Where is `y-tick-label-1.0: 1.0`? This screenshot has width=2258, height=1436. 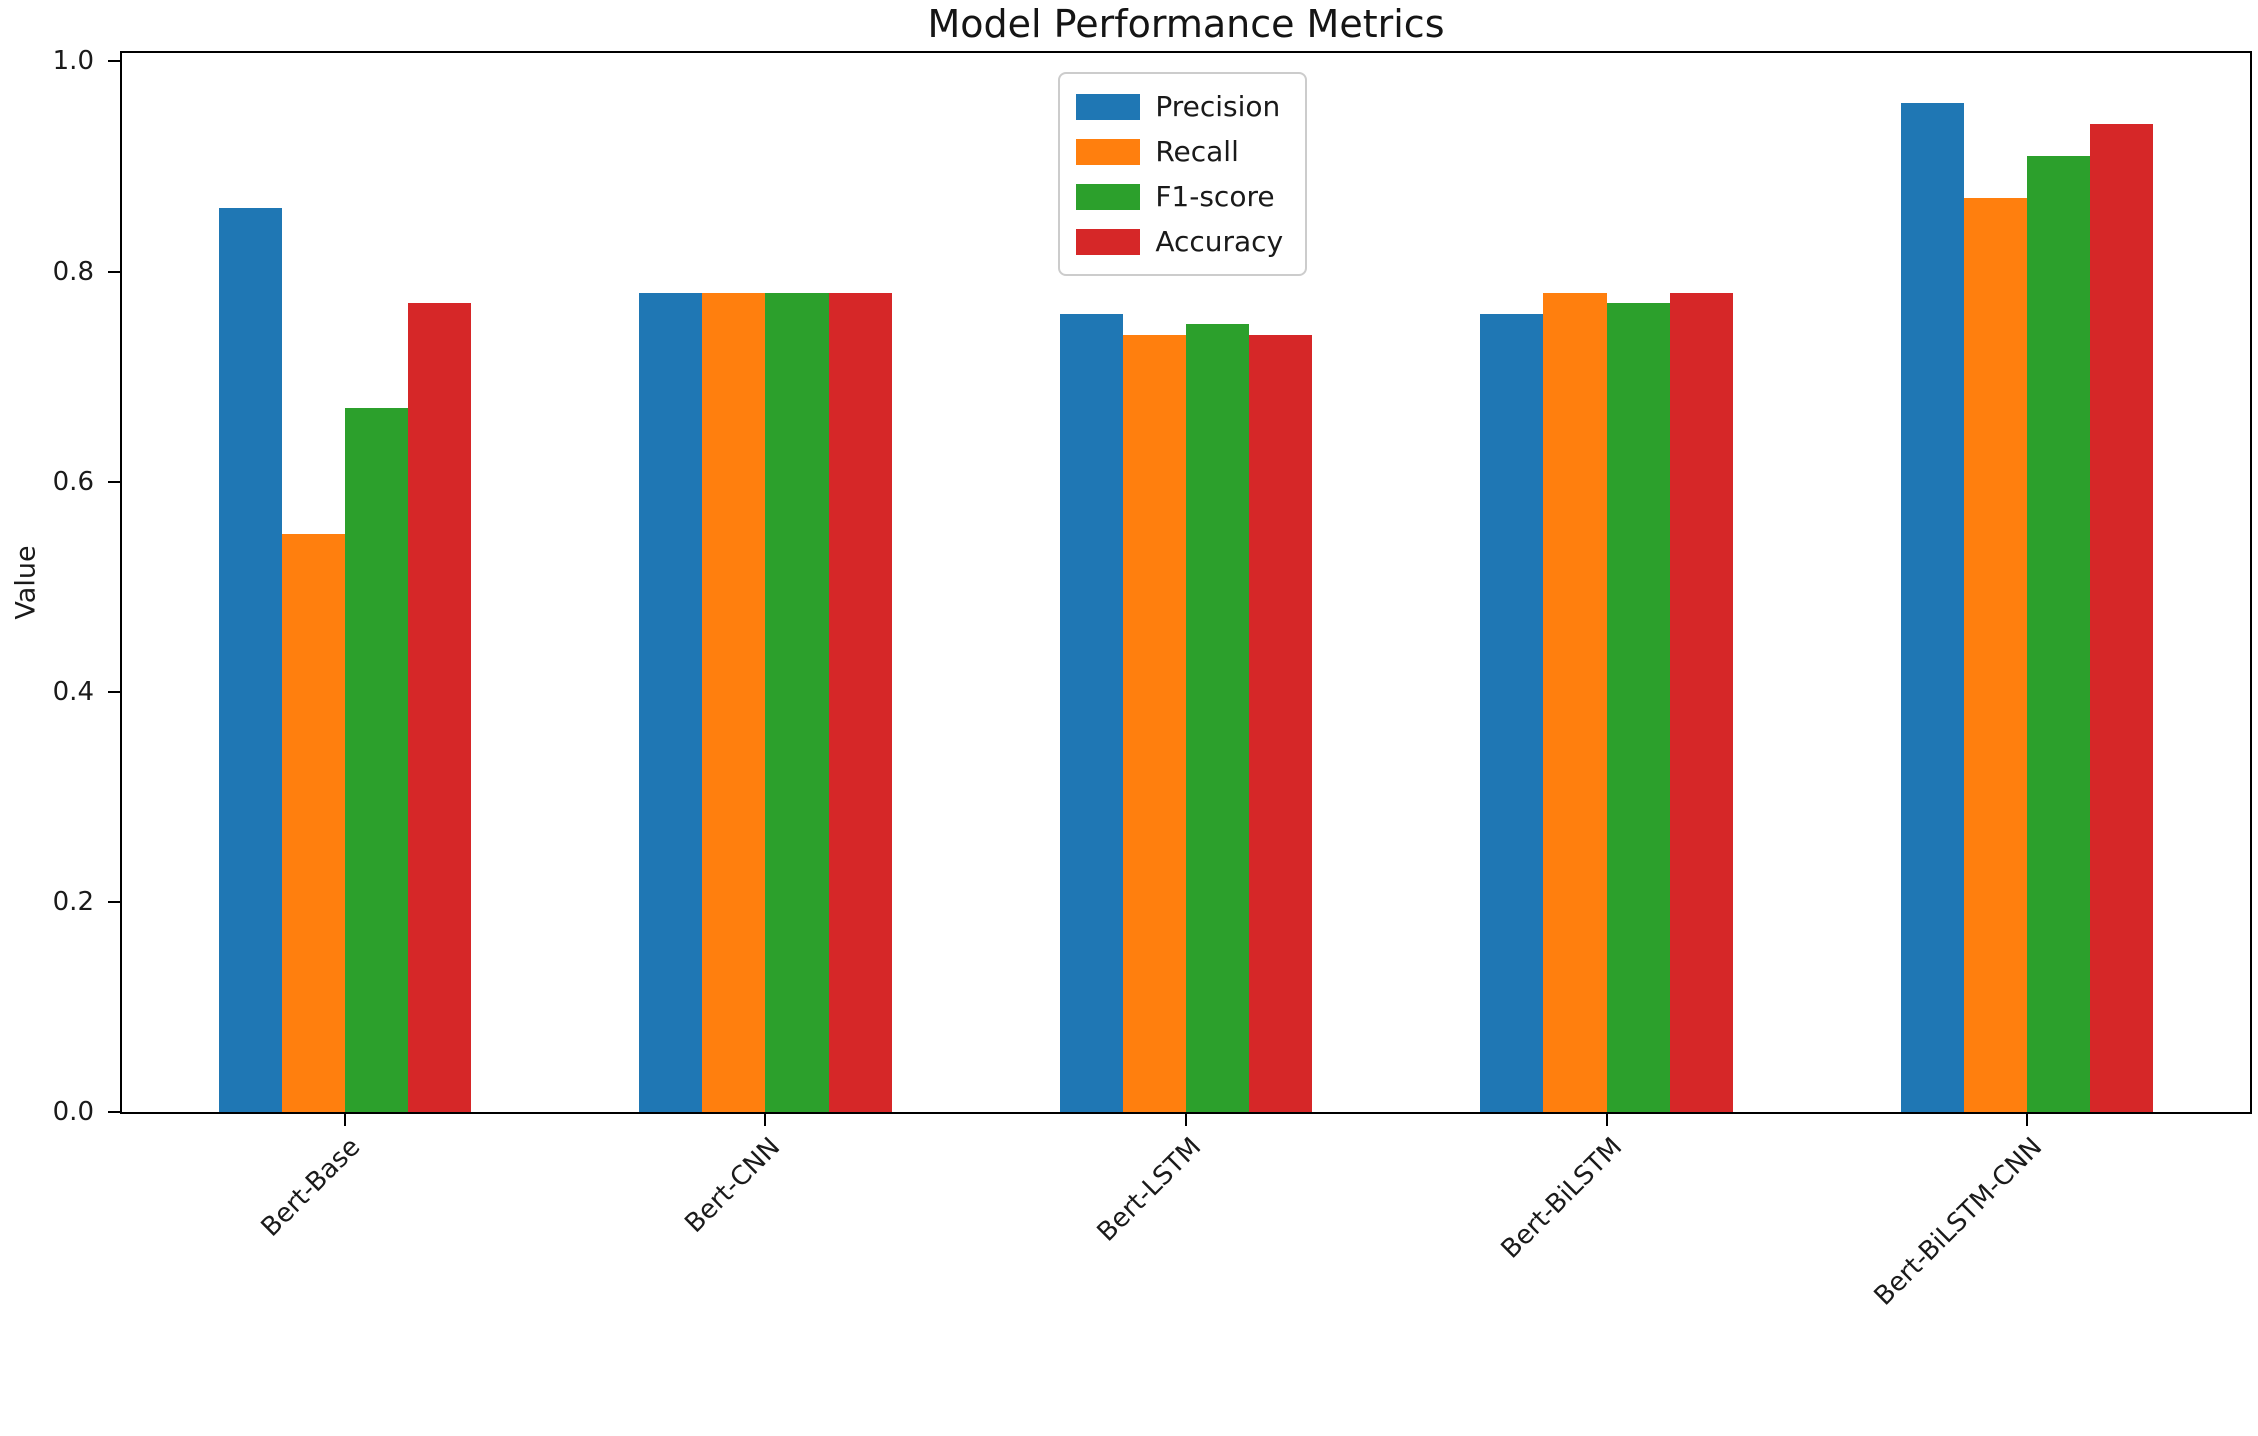 y-tick-label-1.0: 1.0 is located at coordinates (73, 61).